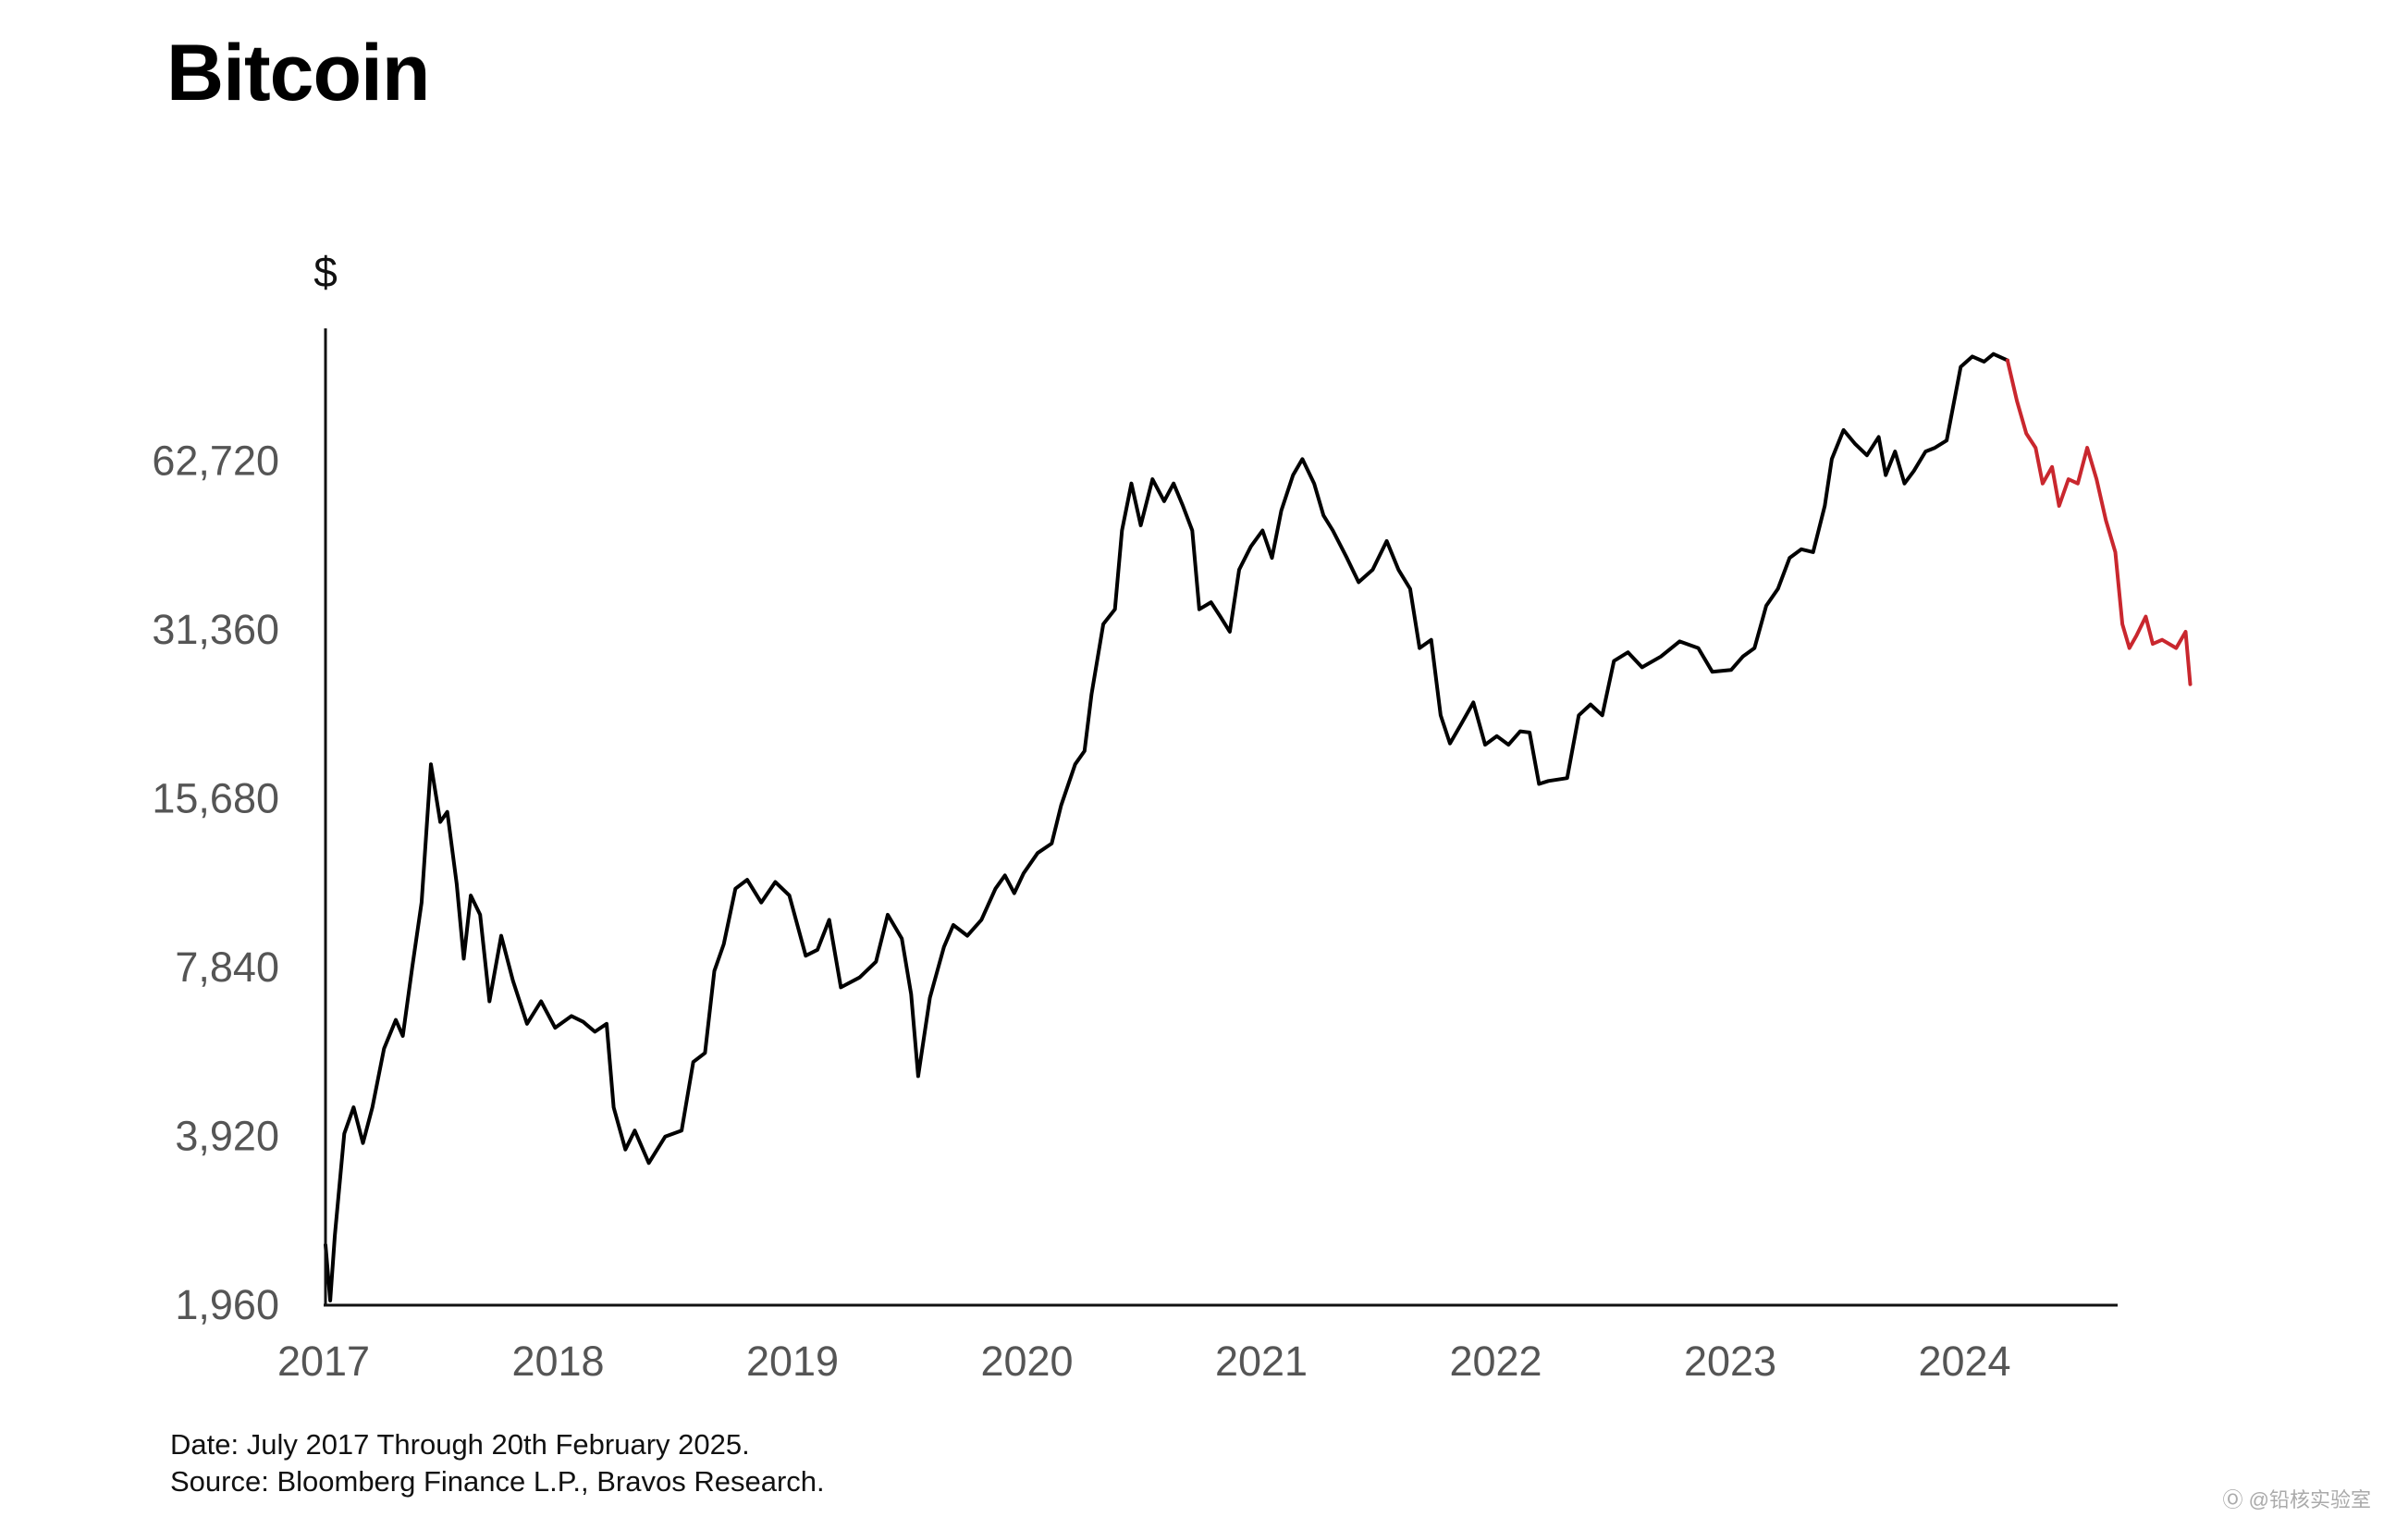  I want to click on x-tick-label: 2018, so click(557, 1361).